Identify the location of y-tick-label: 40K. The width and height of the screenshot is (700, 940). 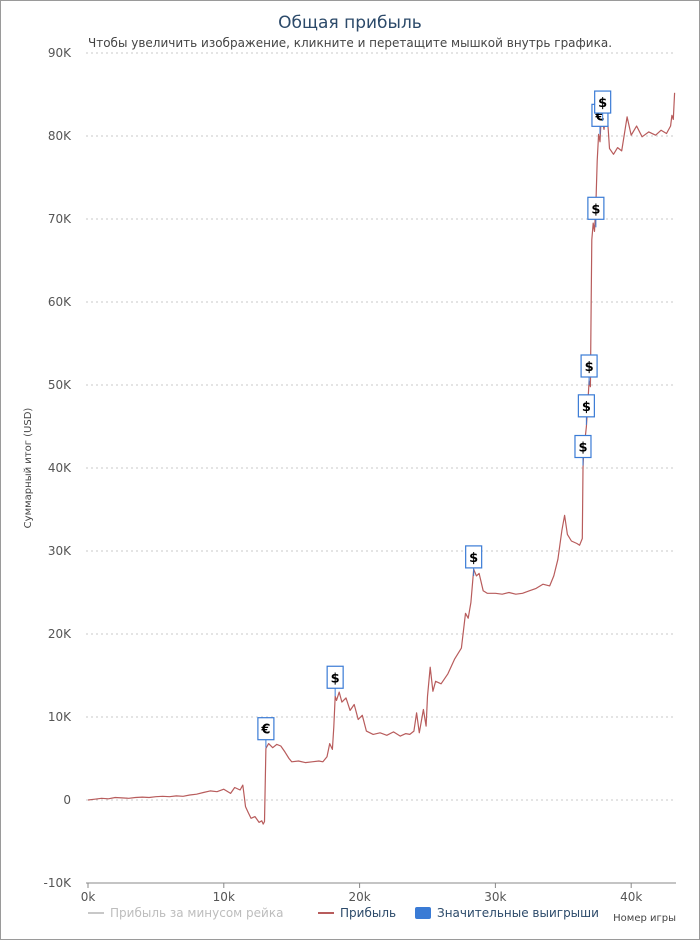
(60, 468).